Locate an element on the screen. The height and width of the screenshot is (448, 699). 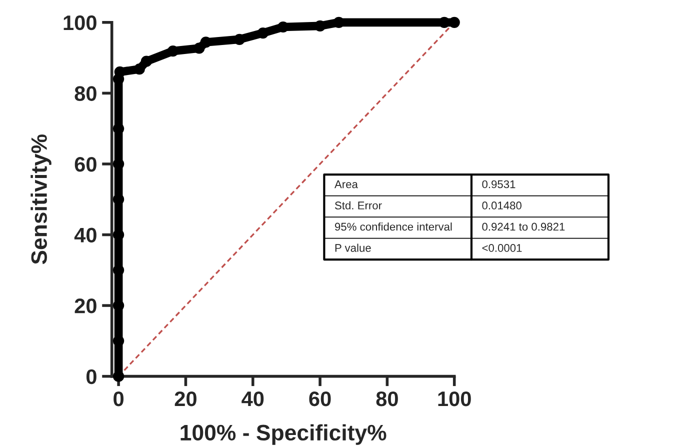
text: <0.0001 is located at coordinates (502, 248).